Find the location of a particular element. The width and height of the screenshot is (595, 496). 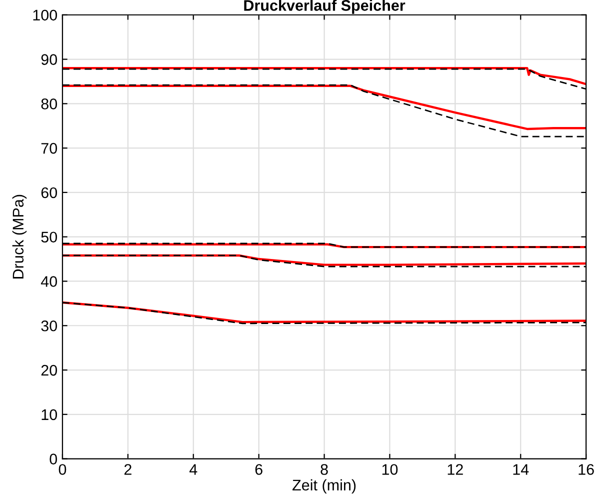

y-tick-label: 40 is located at coordinates (49, 281).